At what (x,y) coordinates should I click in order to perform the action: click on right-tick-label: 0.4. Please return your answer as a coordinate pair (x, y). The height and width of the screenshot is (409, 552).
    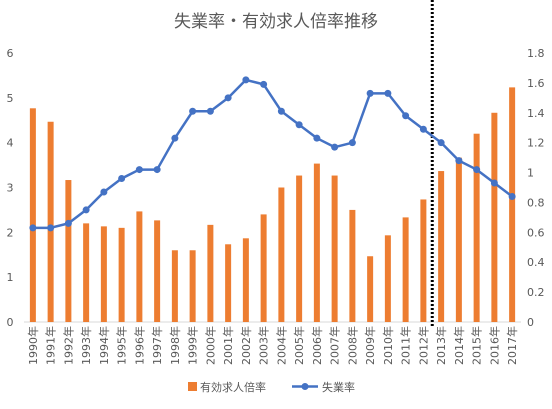
    Looking at the image, I should click on (536, 262).